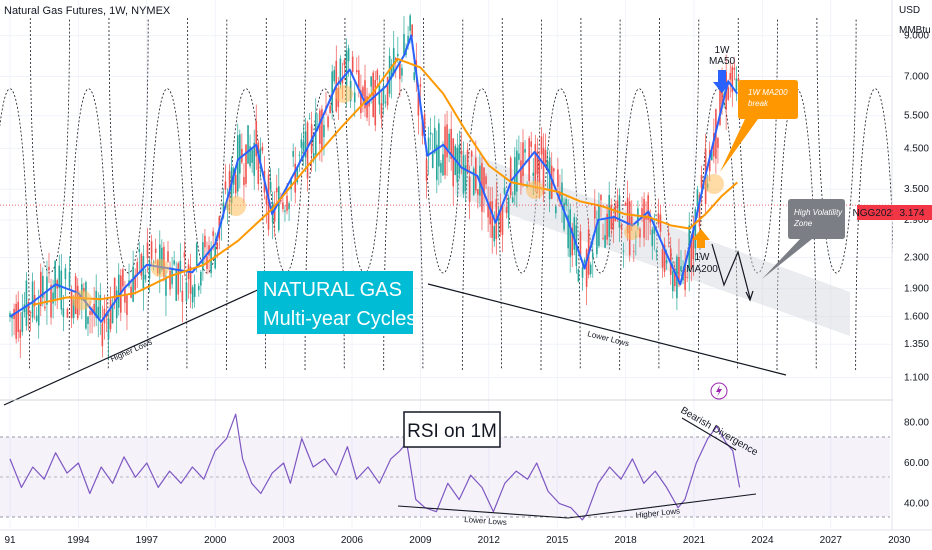 Image resolution: width=932 pixels, height=550 pixels. What do you see at coordinates (489, 540) in the screenshot?
I see `time-tick-label: 2012` at bounding box center [489, 540].